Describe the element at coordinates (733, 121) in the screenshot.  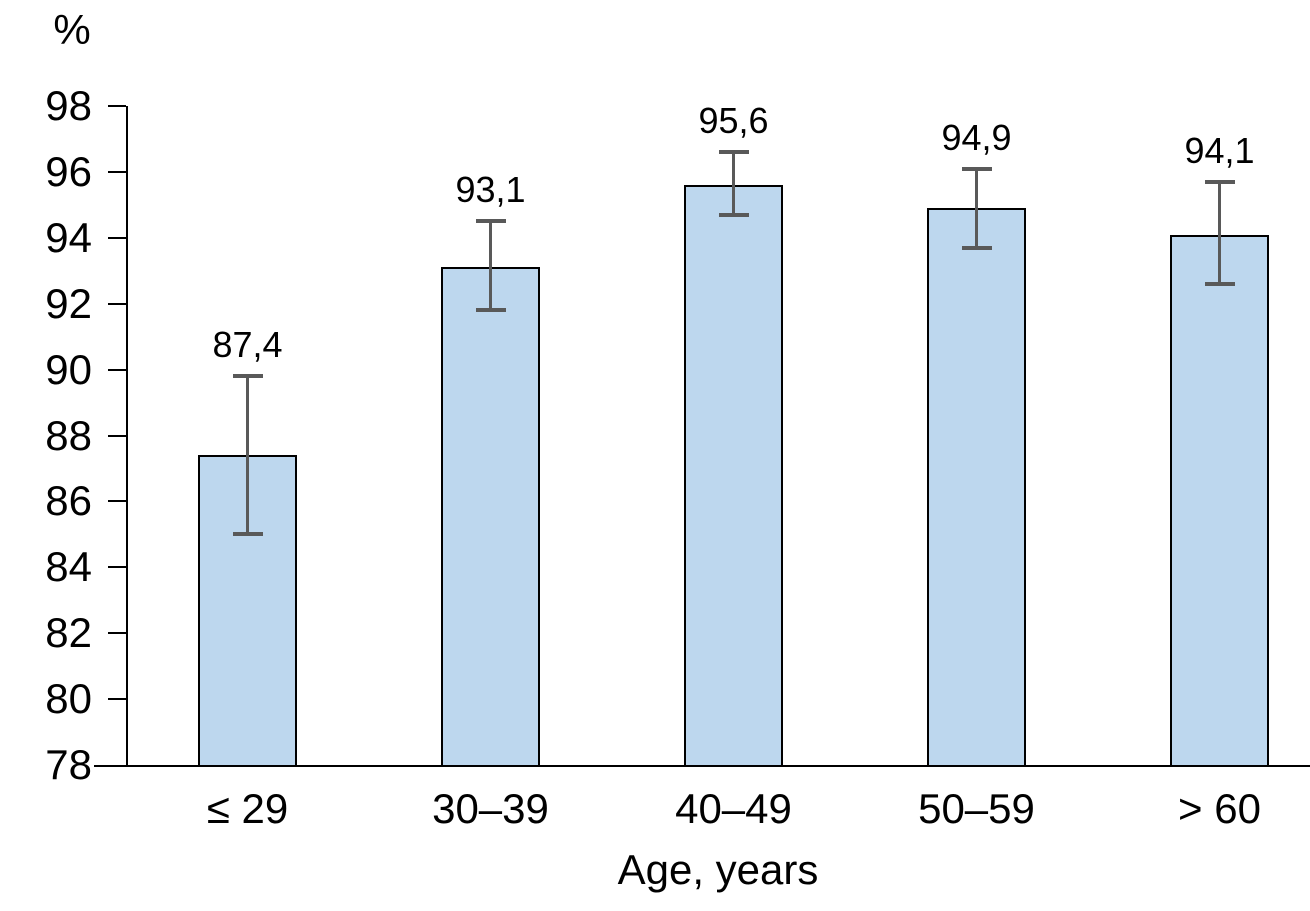
I see `bar-value-label: 95,6` at that location.